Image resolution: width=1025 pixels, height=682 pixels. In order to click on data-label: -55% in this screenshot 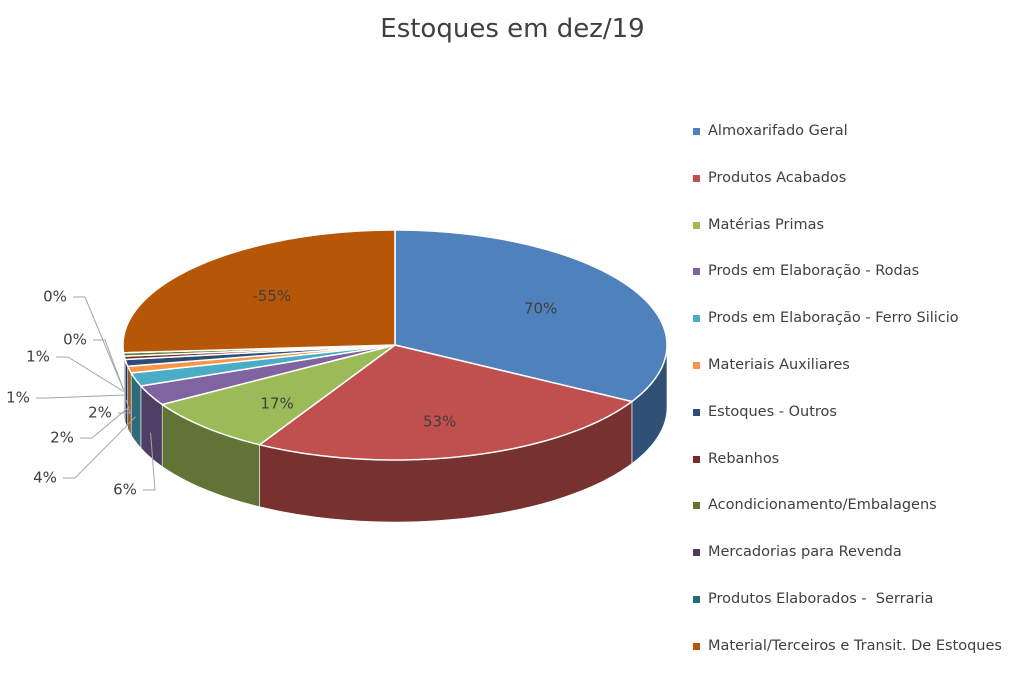, I will do `click(271, 296)`.